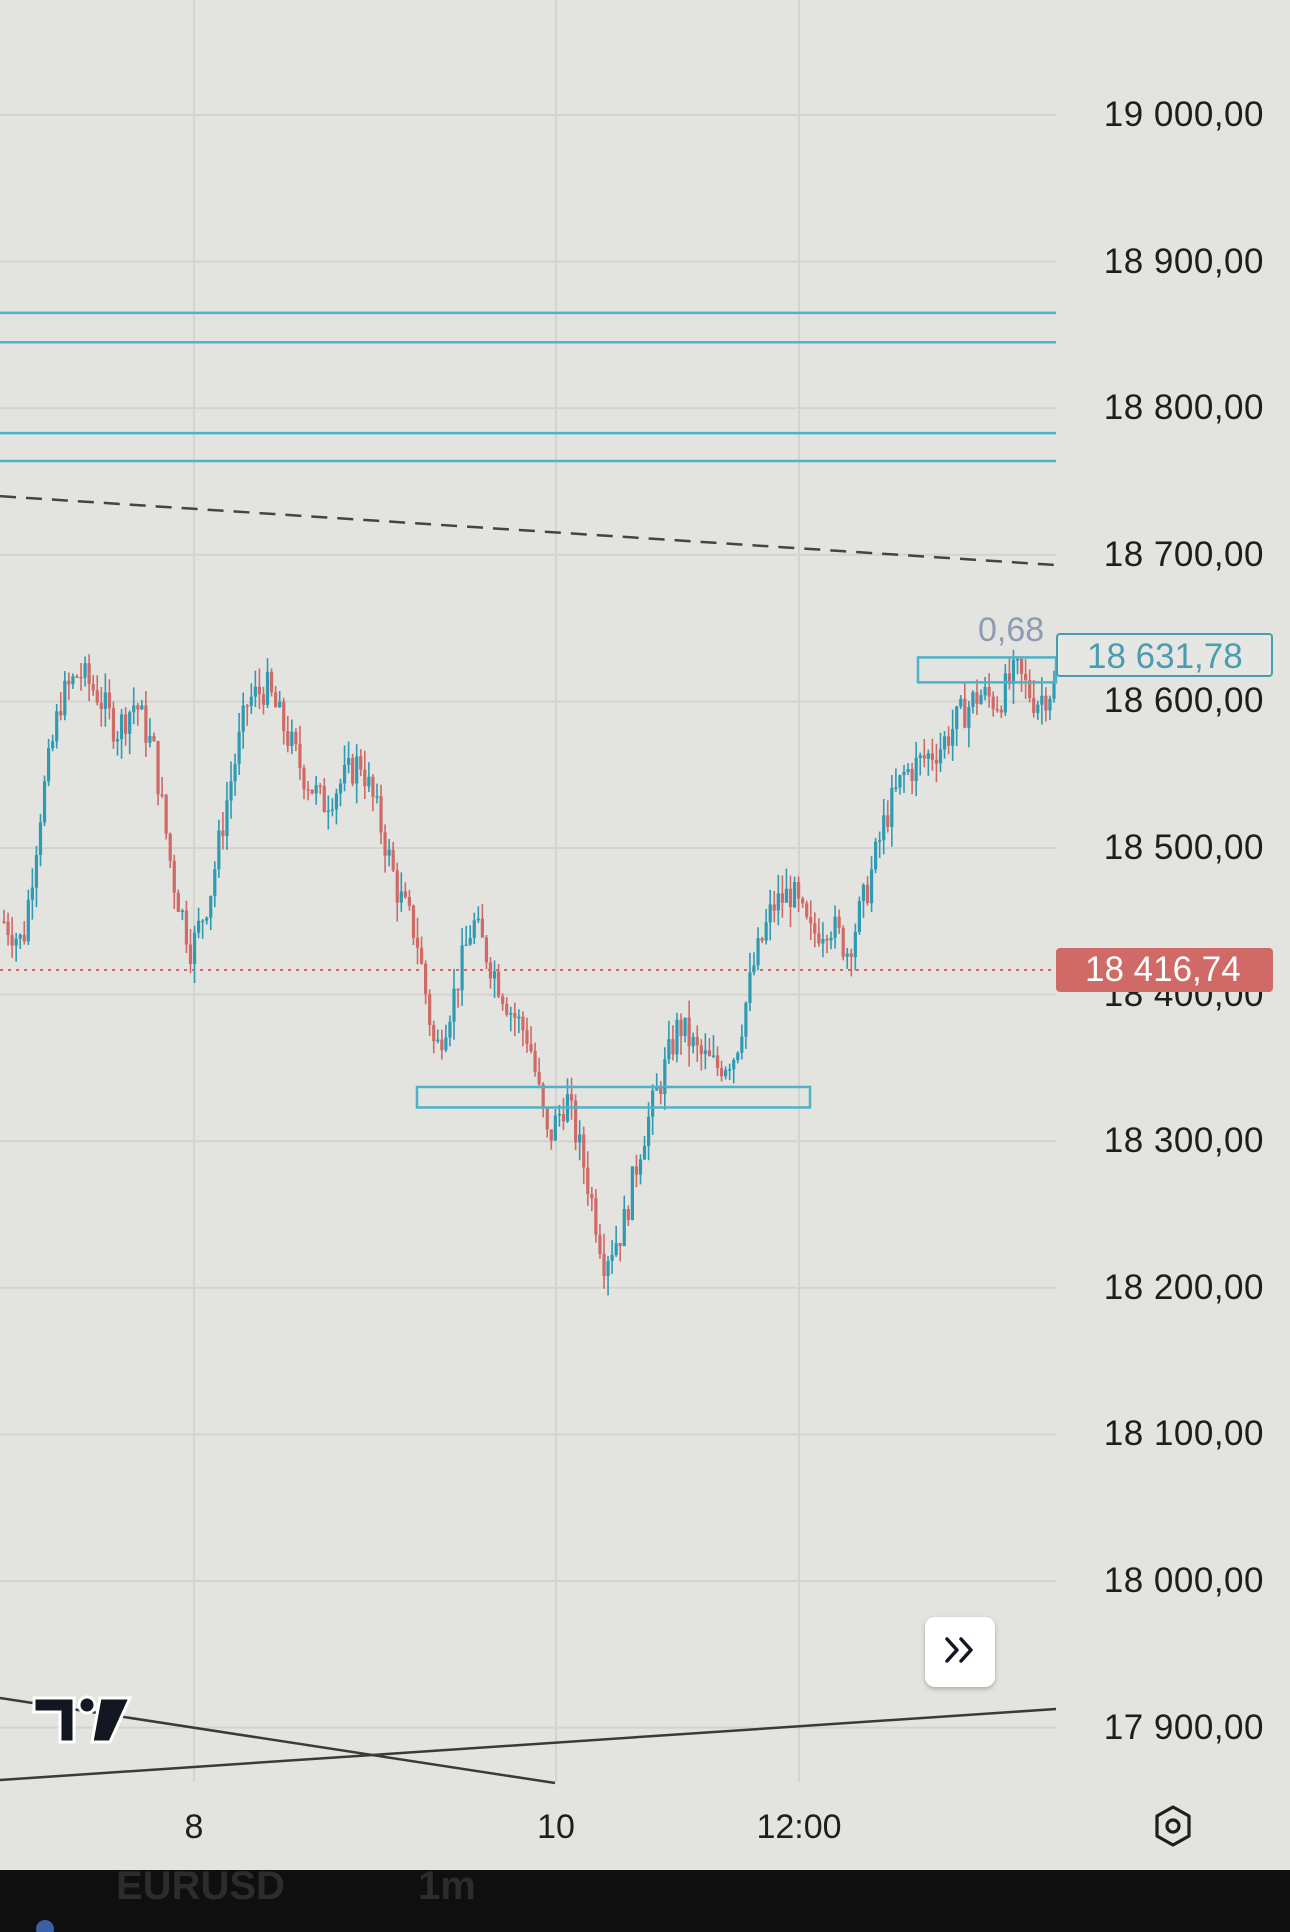  What do you see at coordinates (1011, 630) in the screenshot?
I see `measure-label: 0,68` at bounding box center [1011, 630].